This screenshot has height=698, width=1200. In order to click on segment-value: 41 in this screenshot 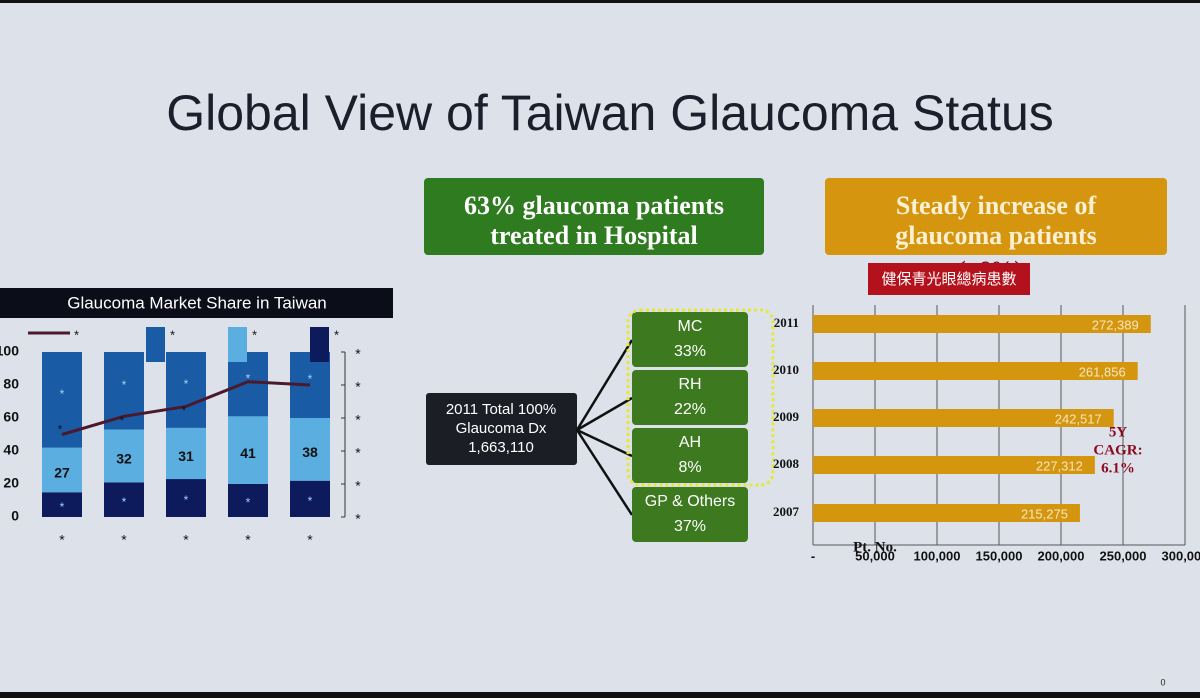, I will do `click(248, 453)`.